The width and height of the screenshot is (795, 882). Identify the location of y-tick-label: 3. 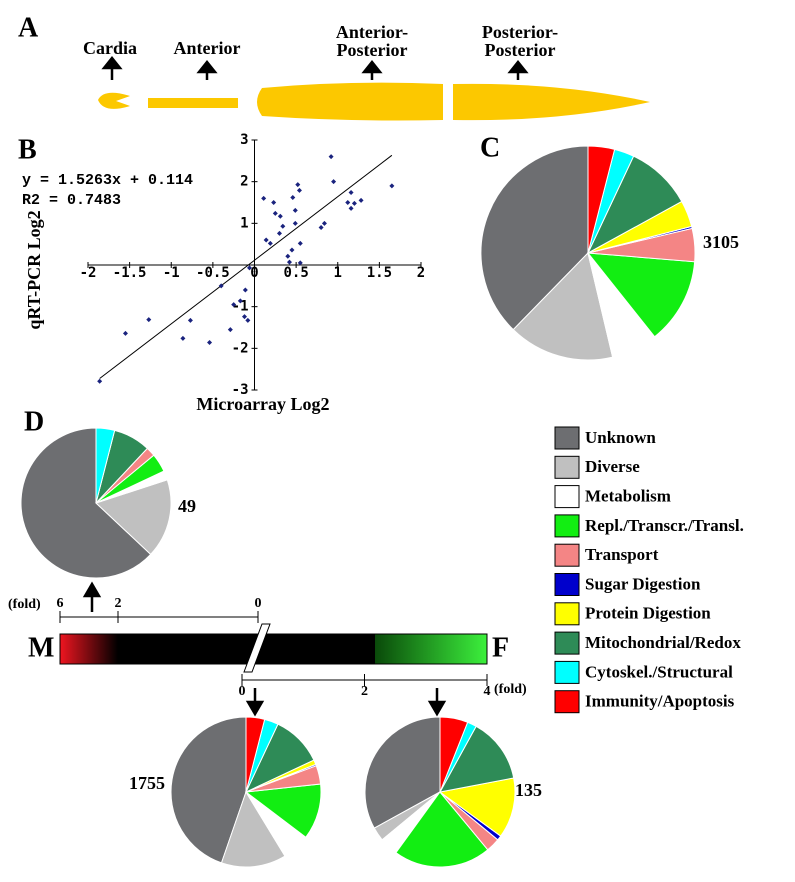
(244, 140).